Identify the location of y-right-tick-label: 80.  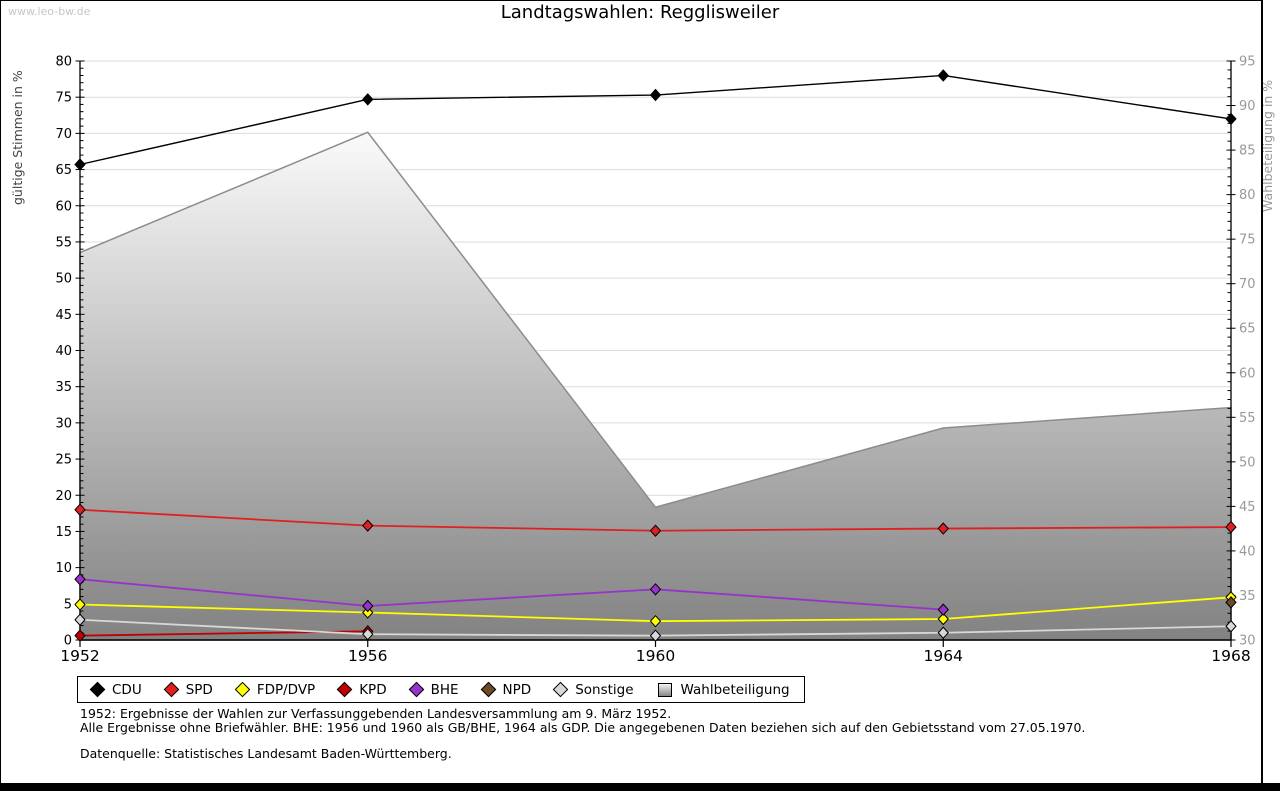
(1247, 195).